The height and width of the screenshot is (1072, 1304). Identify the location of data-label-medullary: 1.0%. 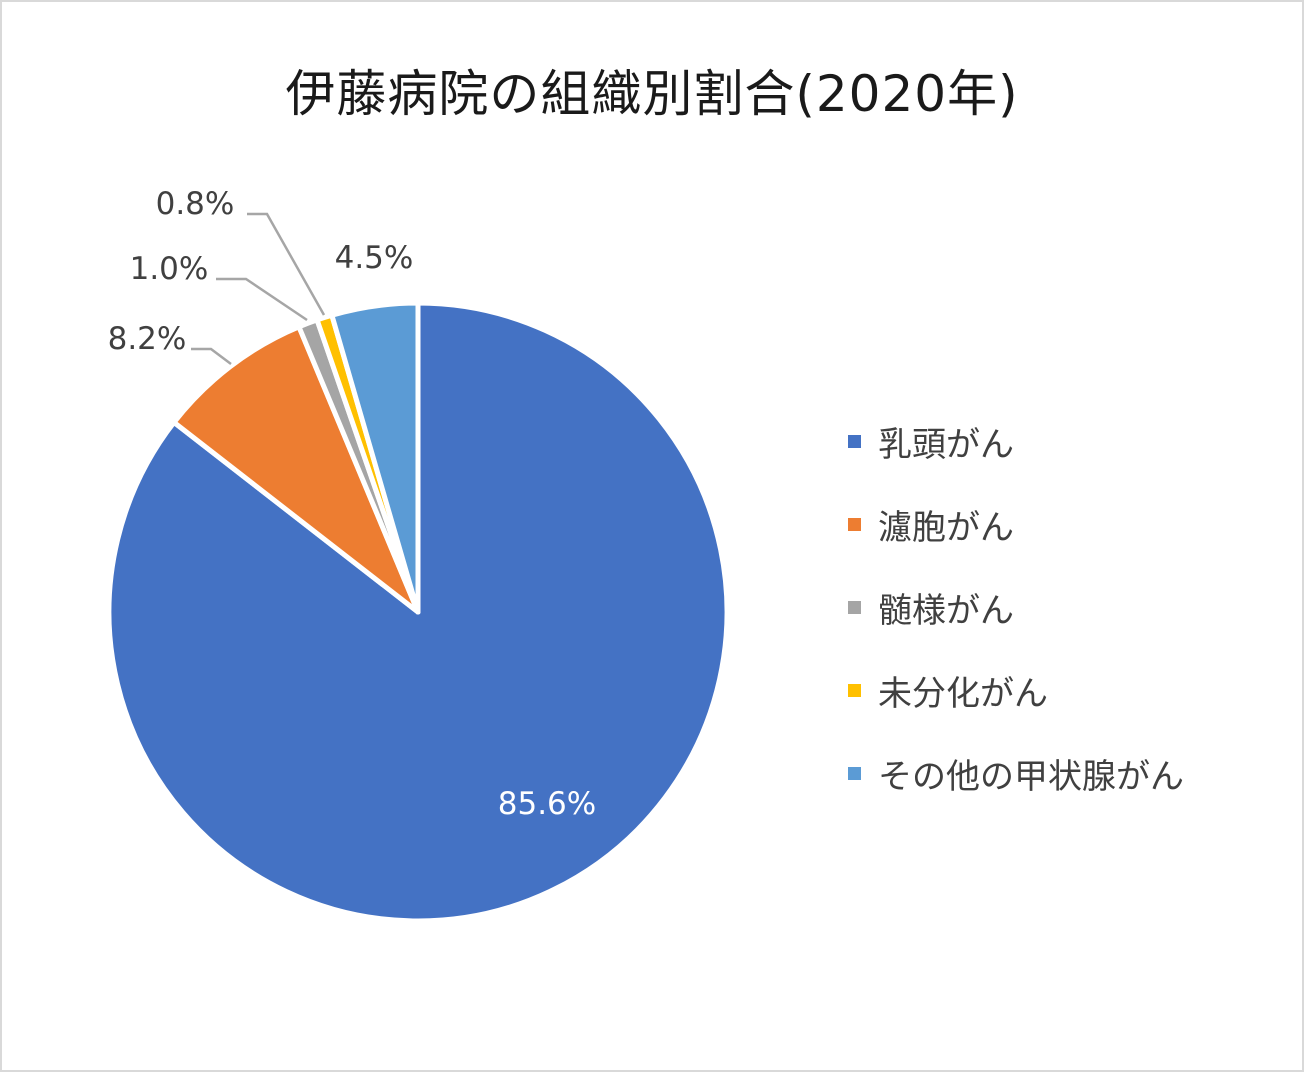
(169, 269).